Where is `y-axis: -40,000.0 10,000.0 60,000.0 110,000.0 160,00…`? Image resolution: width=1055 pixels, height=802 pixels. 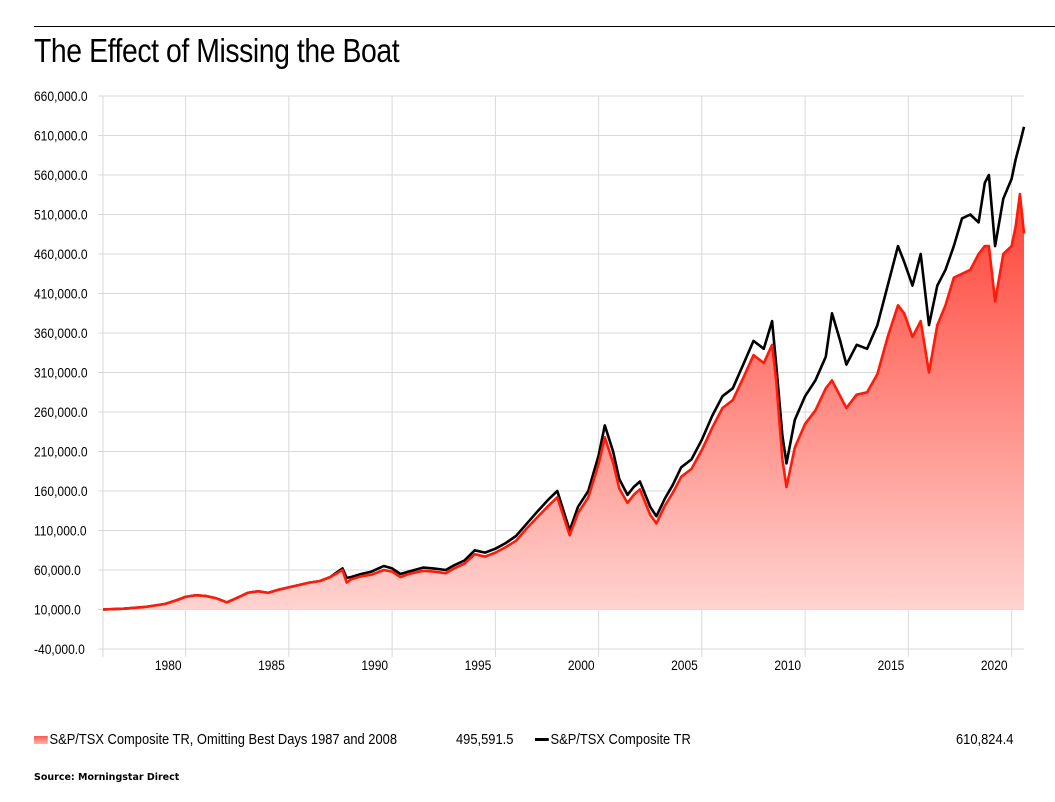 y-axis: -40,000.0 10,000.0 60,000.0 110,000.0 160,00… is located at coordinates (61, 372).